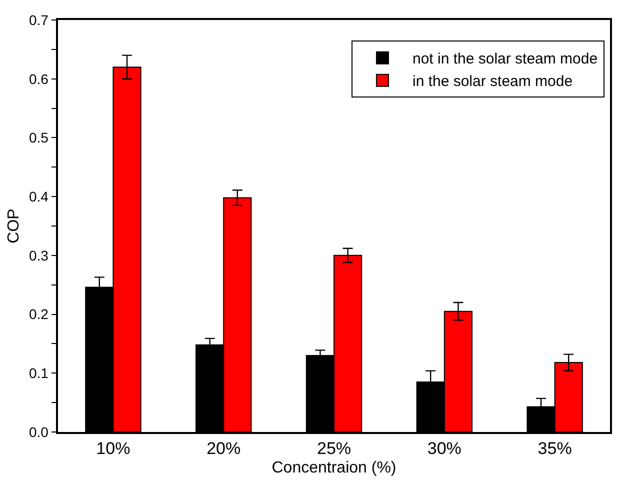 The width and height of the screenshot is (628, 490). What do you see at coordinates (223, 448) in the screenshot?
I see `x-tick-label: 20%` at bounding box center [223, 448].